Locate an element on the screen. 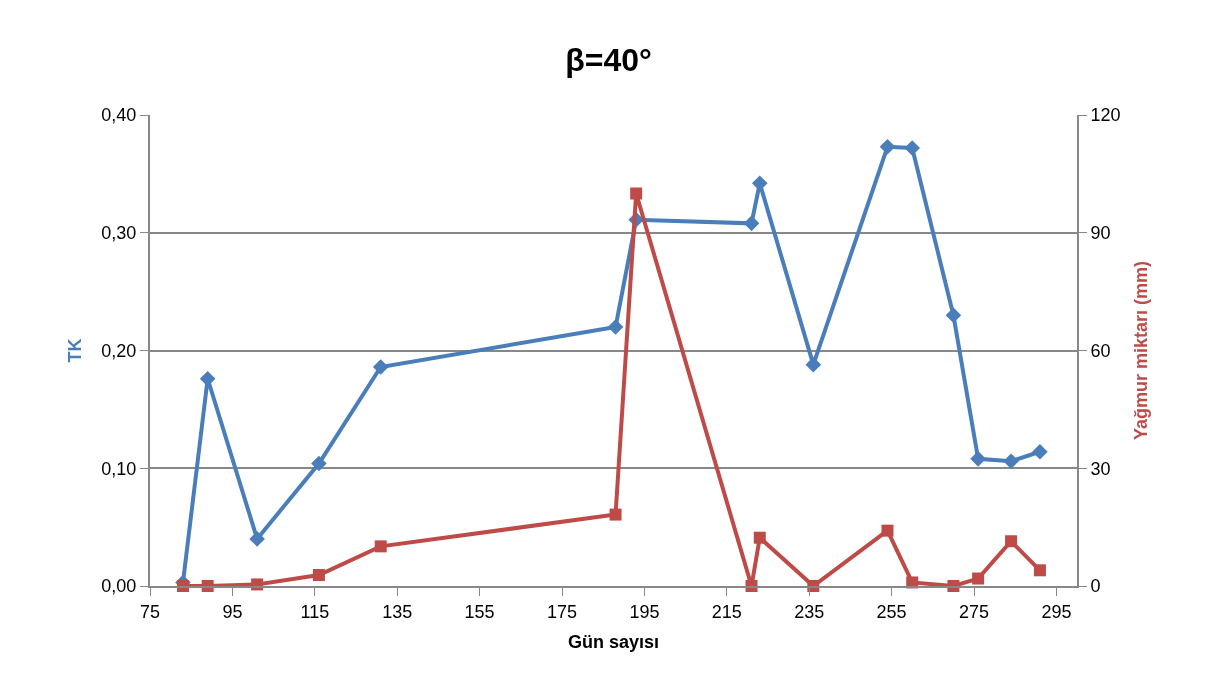  x-tick-label: 255 is located at coordinates (891, 611).